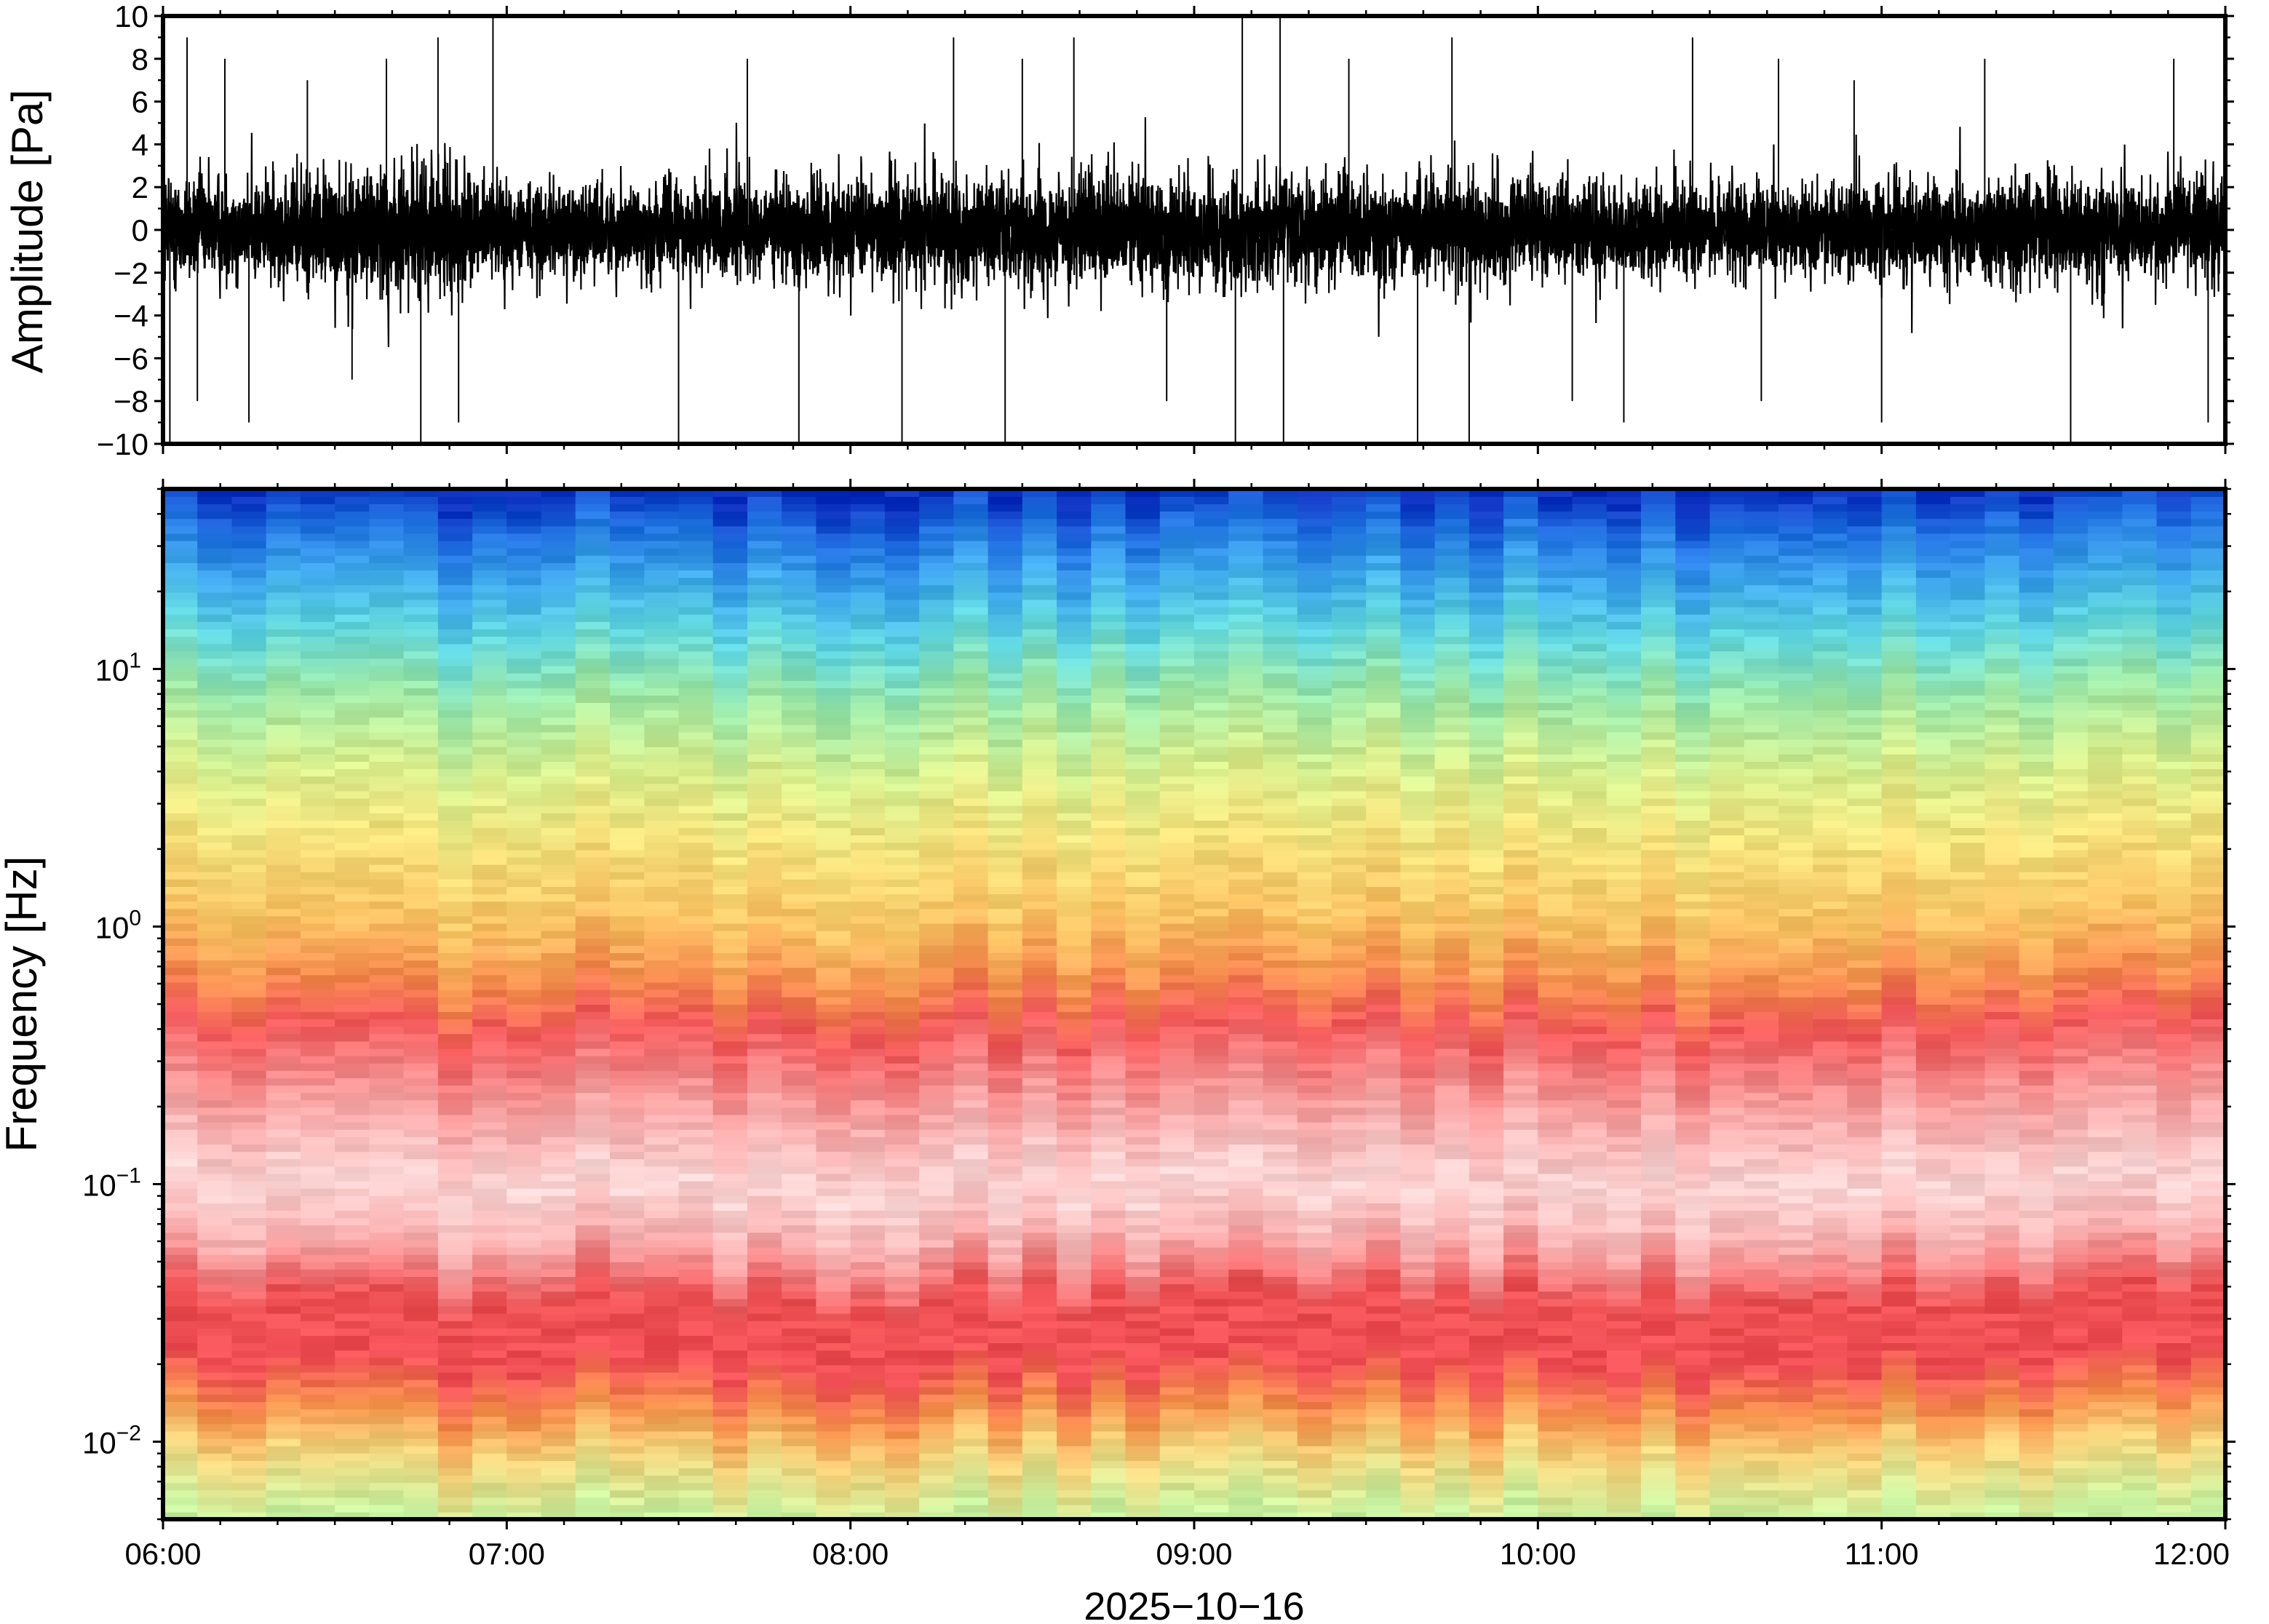 The width and height of the screenshot is (2269, 1624). Describe the element at coordinates (1194, 231) in the screenshot. I see `waveform-line-core` at that location.